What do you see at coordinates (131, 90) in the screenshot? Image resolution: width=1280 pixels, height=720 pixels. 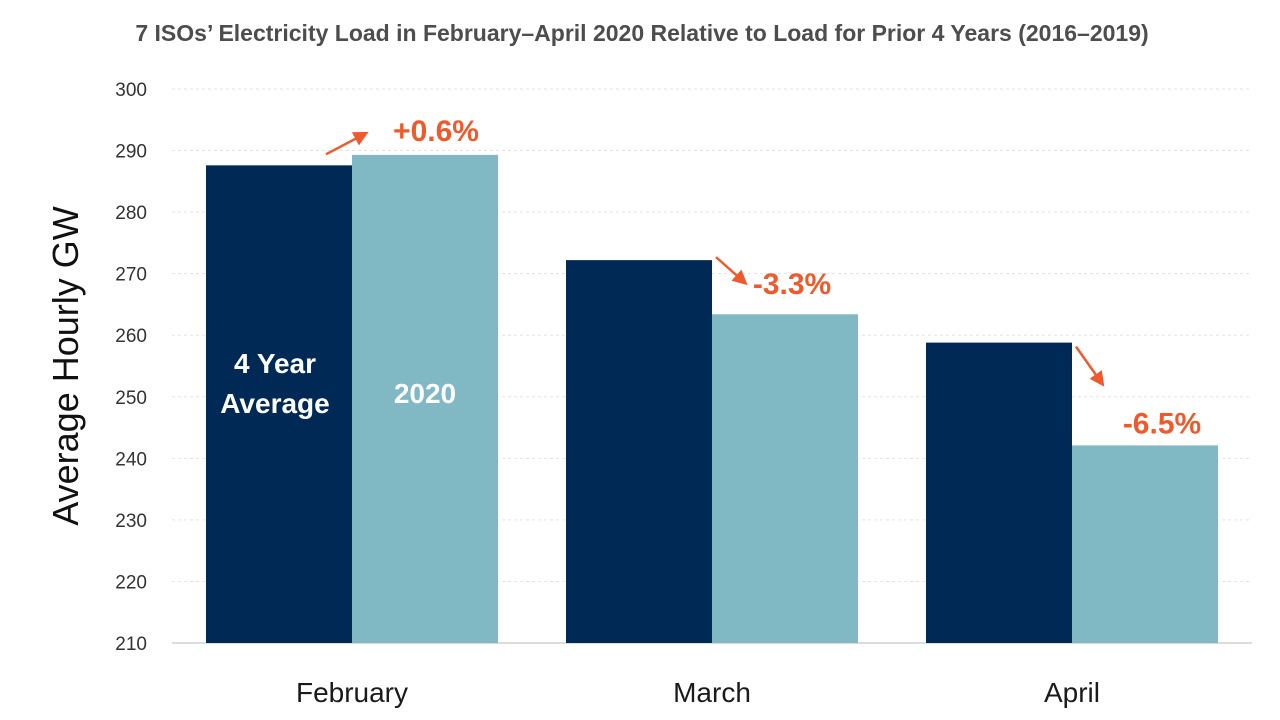 I see `y-tick-label: 300` at bounding box center [131, 90].